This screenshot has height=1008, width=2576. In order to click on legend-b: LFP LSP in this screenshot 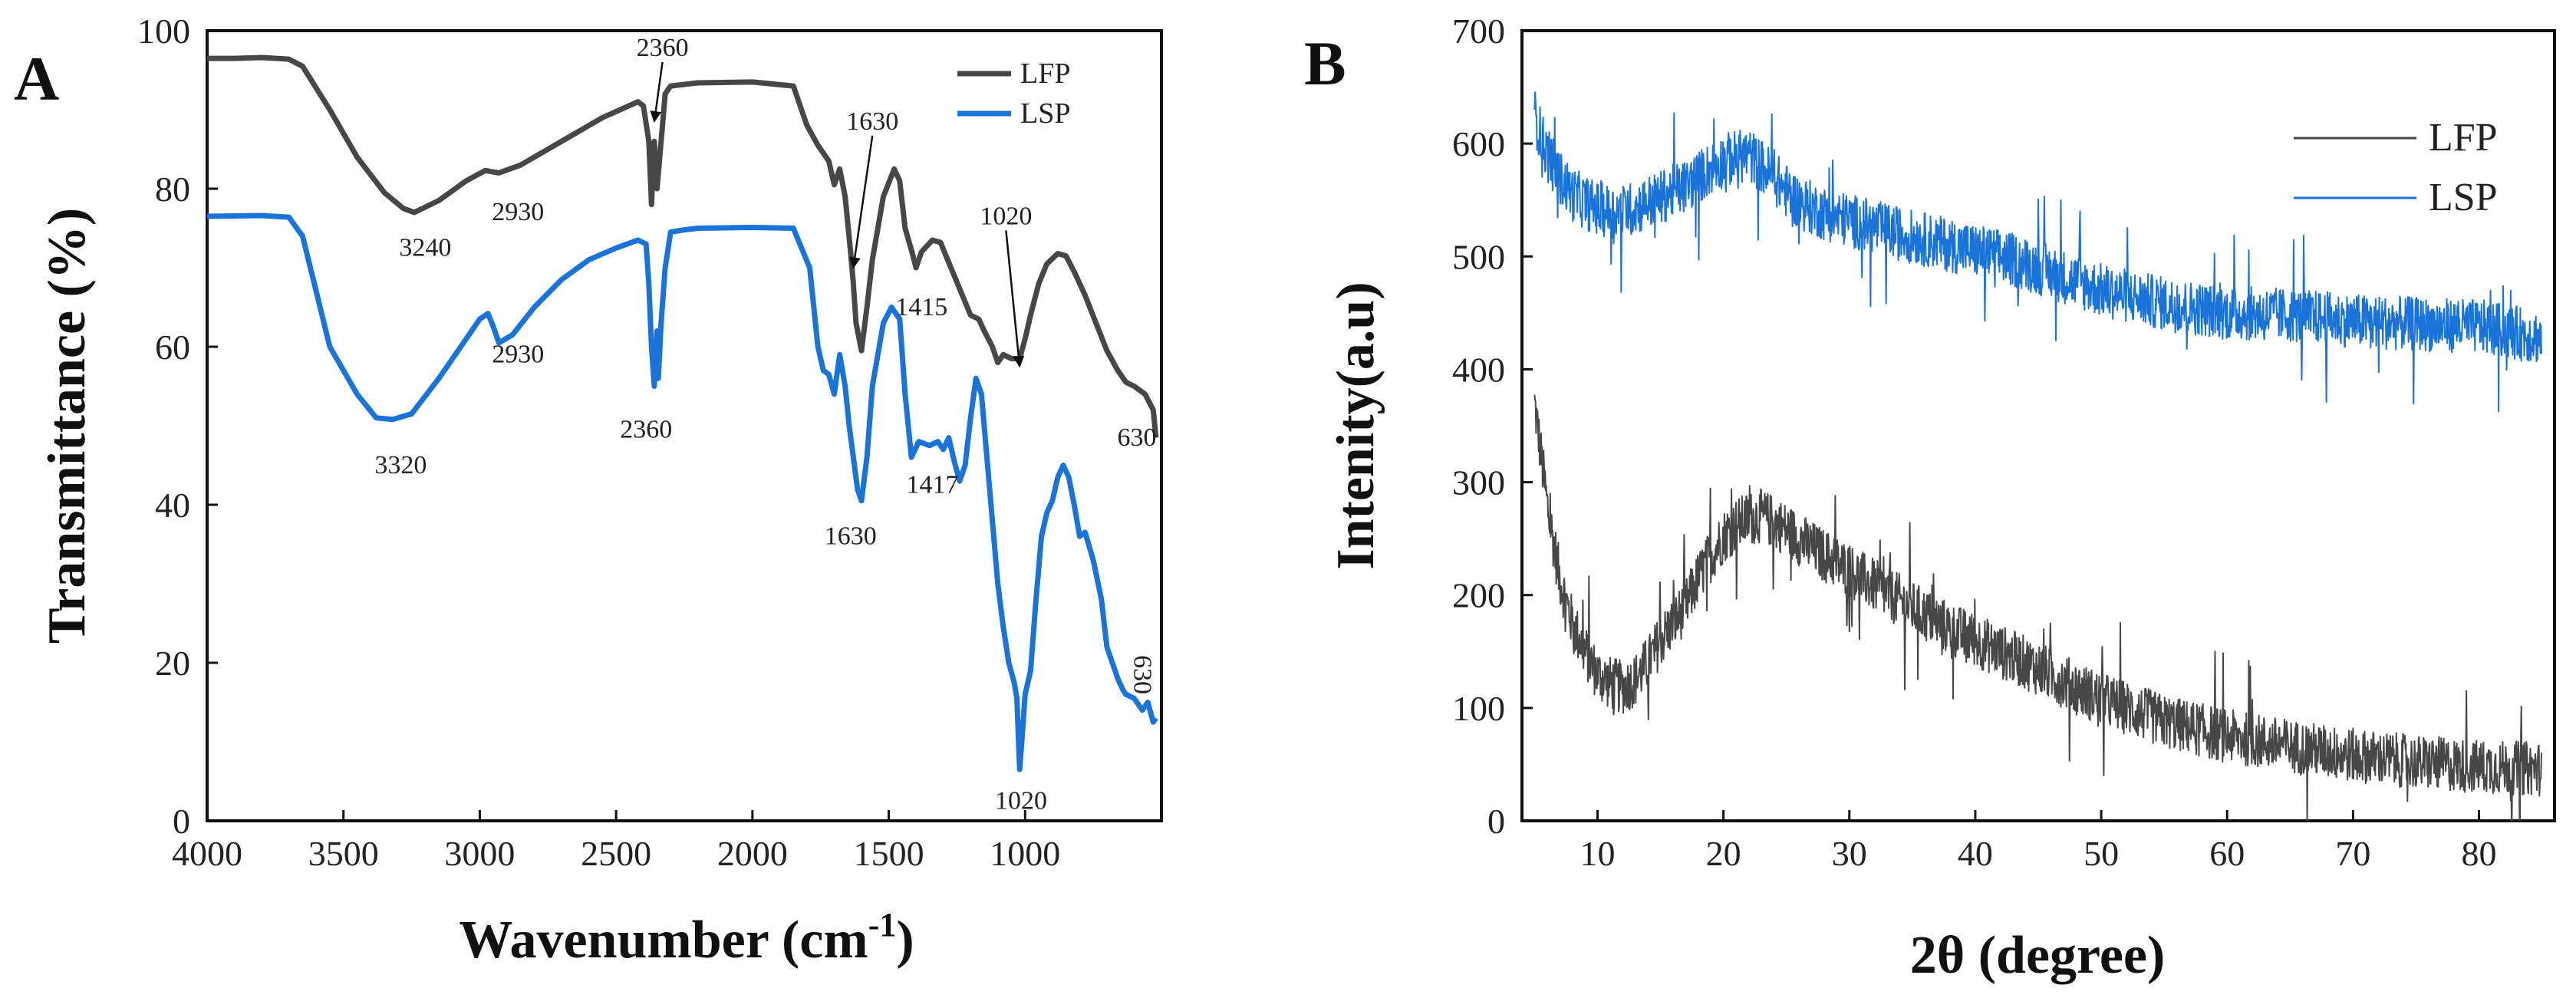, I will do `click(2396, 167)`.